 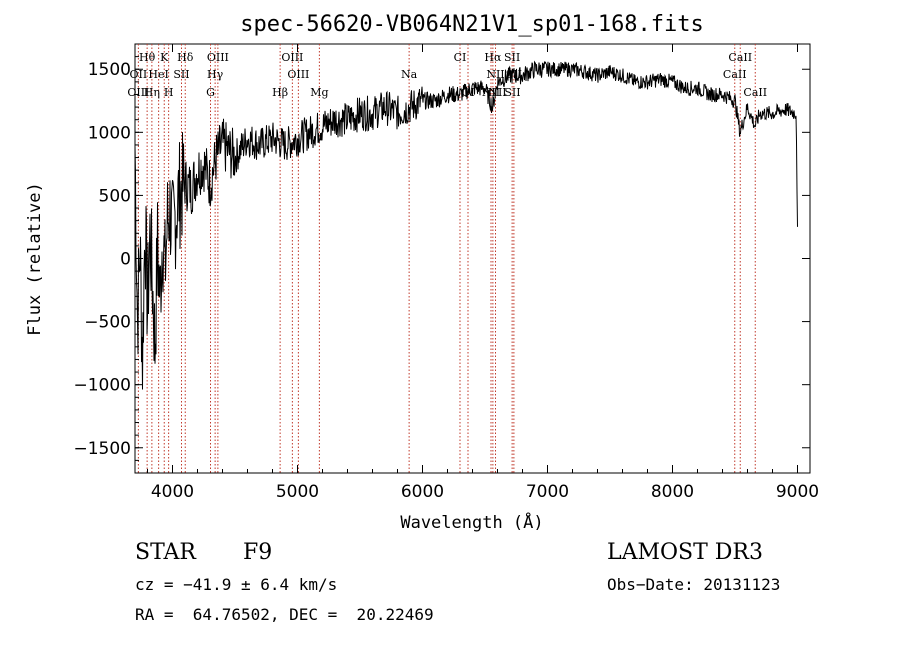 What do you see at coordinates (35, 259) in the screenshot?
I see `y-axis-label: Flux (relative)` at bounding box center [35, 259].